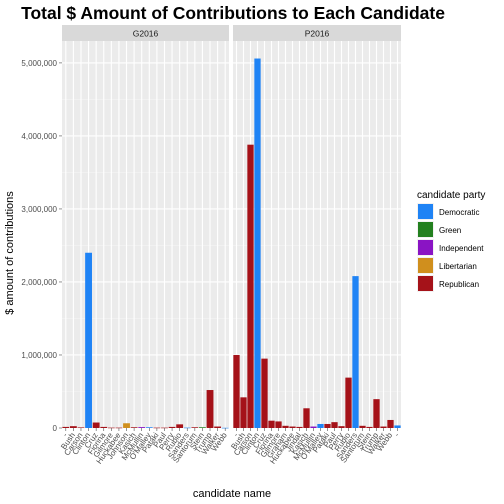  Describe the element at coordinates (450, 230) in the screenshot. I see `legend-label-green: Green` at that location.